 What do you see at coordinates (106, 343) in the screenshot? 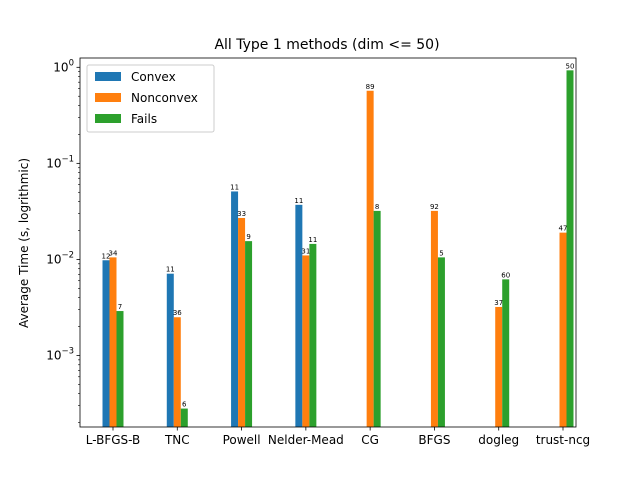
I see `bar-convex-l-bfgs-b` at bounding box center [106, 343].